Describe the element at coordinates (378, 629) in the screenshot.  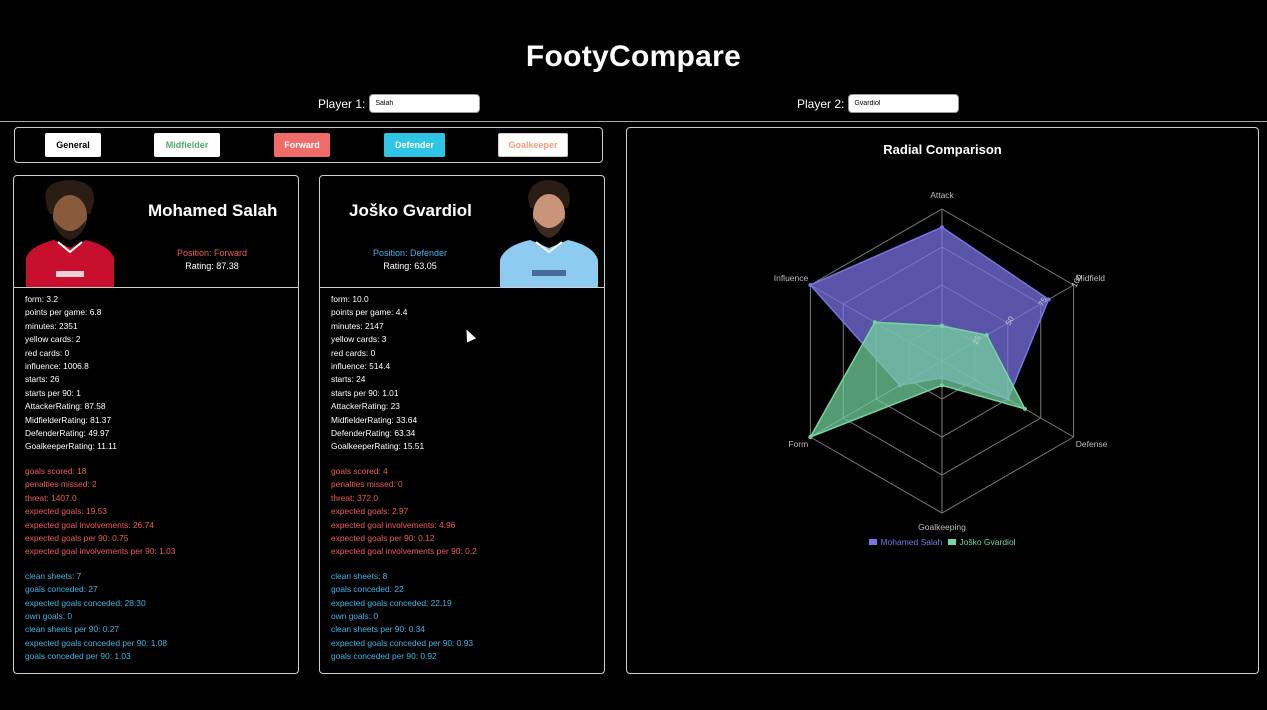
I see `stat-defense: clean sheets per 90: 0.34` at that location.